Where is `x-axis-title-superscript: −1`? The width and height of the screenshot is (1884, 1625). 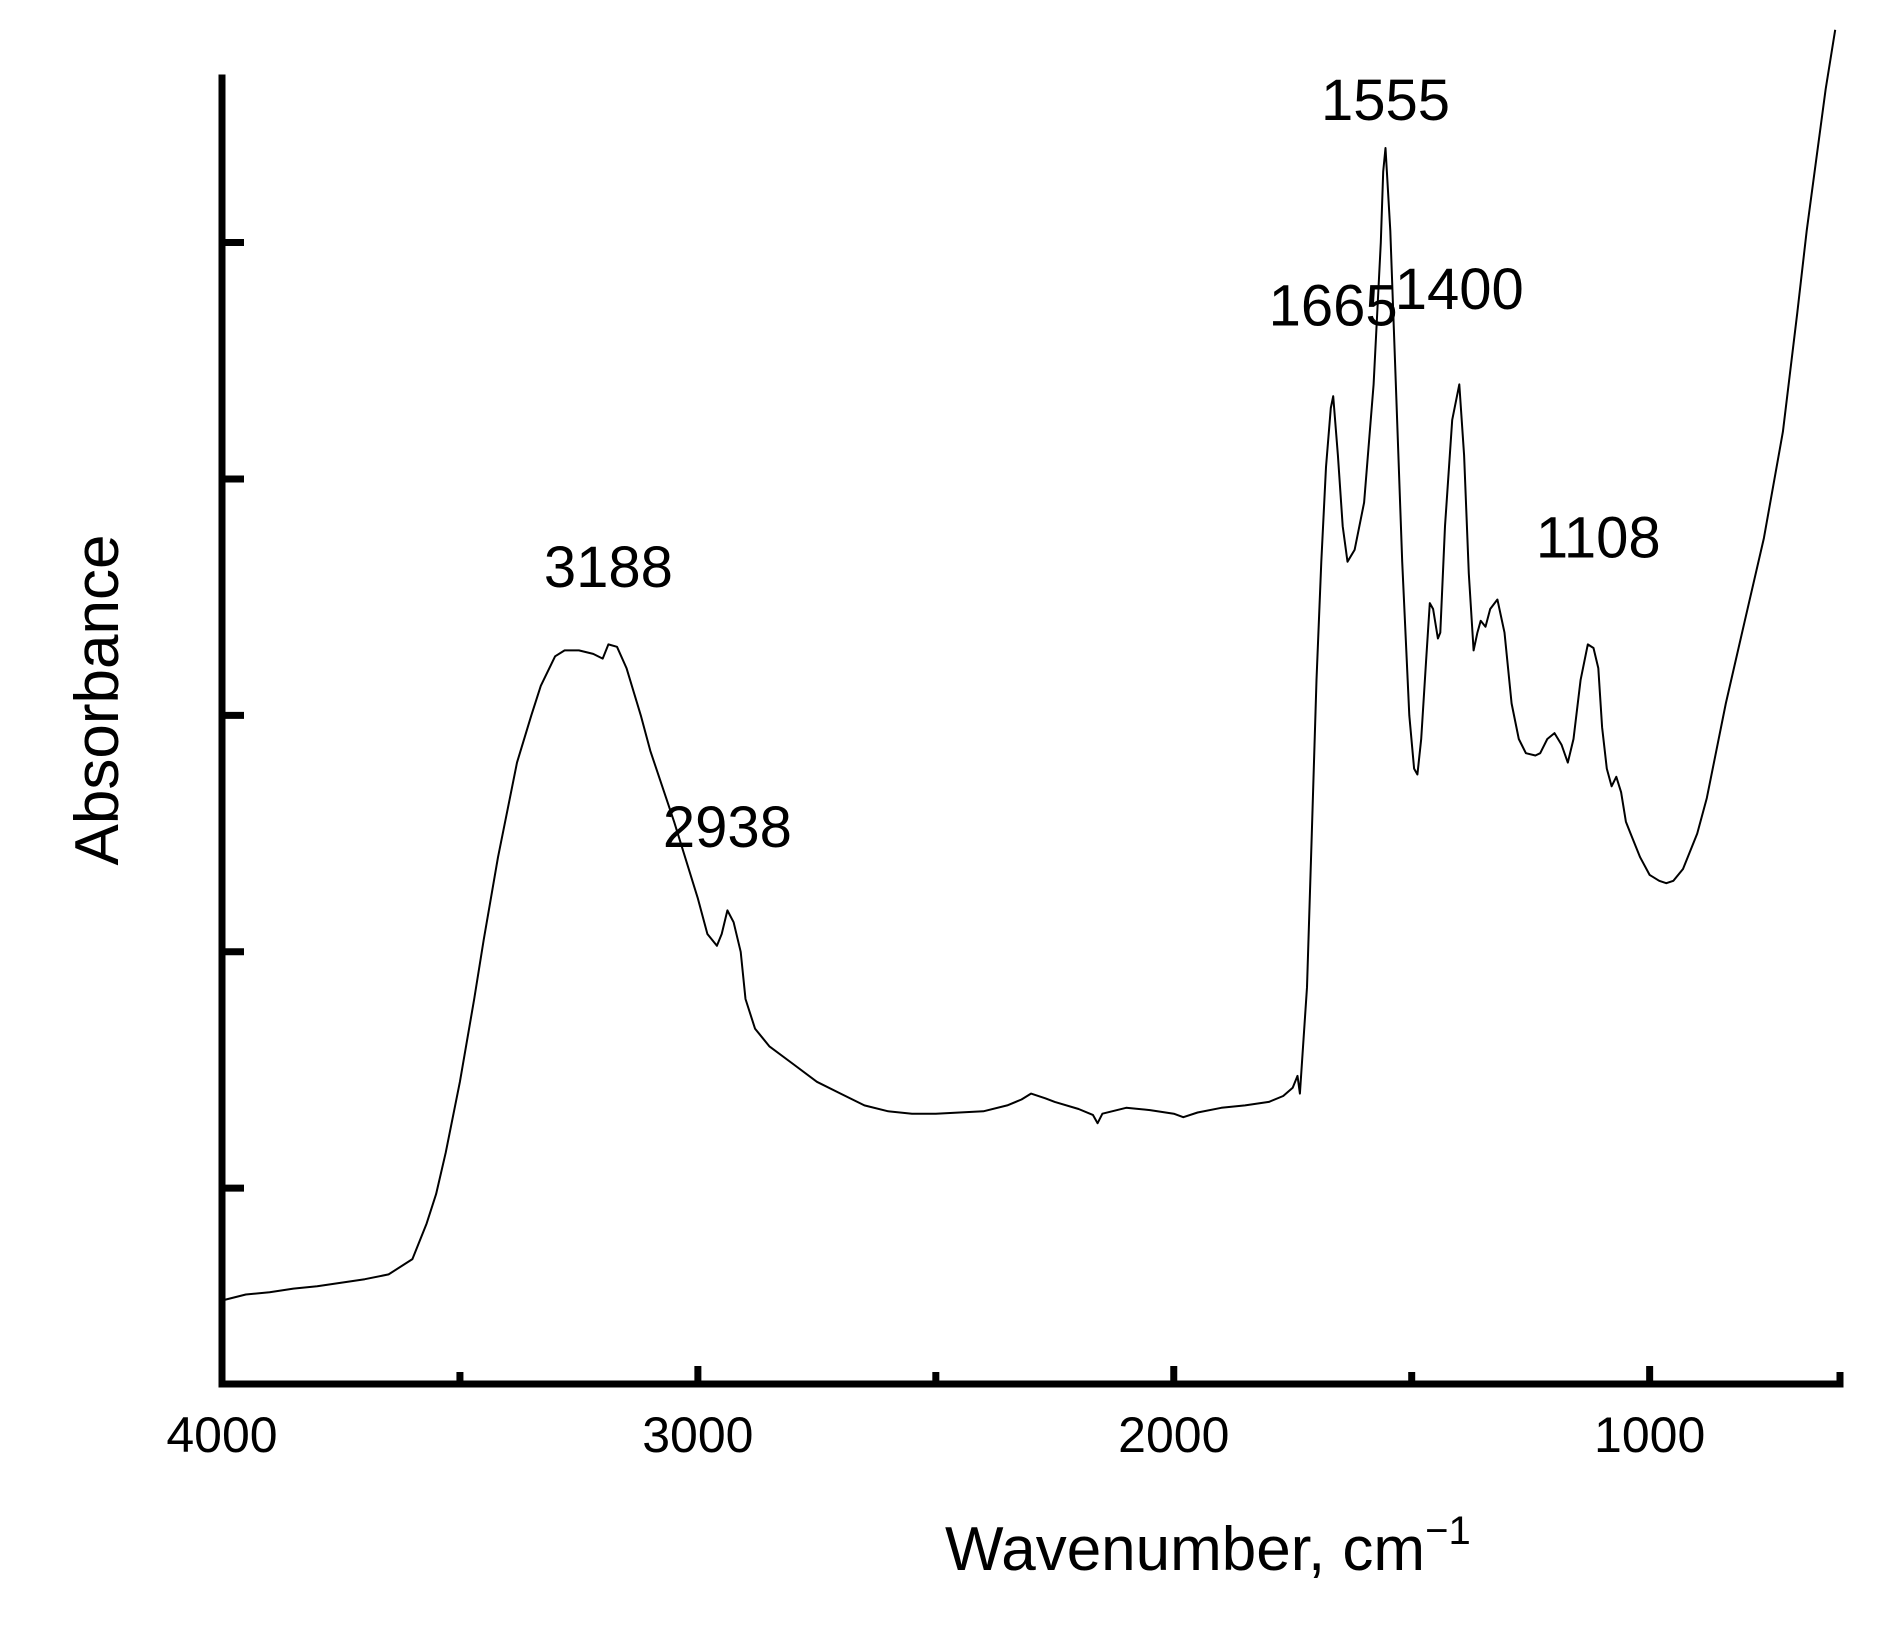 x-axis-title-superscript: −1 is located at coordinates (1448, 1531).